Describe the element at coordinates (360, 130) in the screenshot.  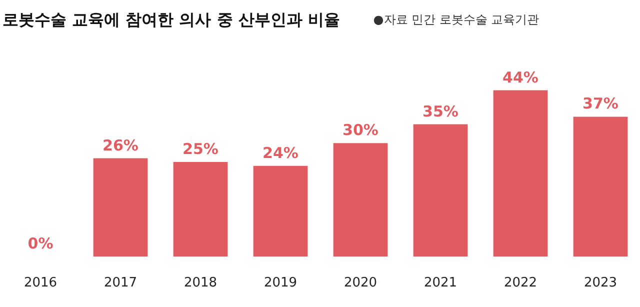
I see `data-label: 30%` at that location.